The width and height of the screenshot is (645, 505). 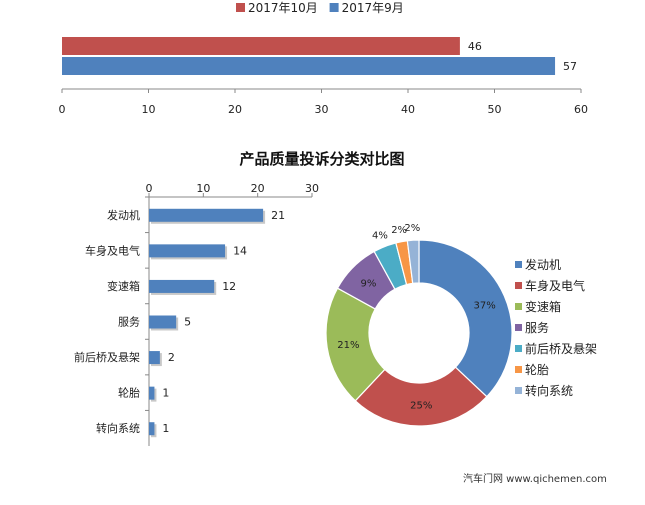 I want to click on donut-legend-label-1: 车身及电气, so click(x=555, y=285).